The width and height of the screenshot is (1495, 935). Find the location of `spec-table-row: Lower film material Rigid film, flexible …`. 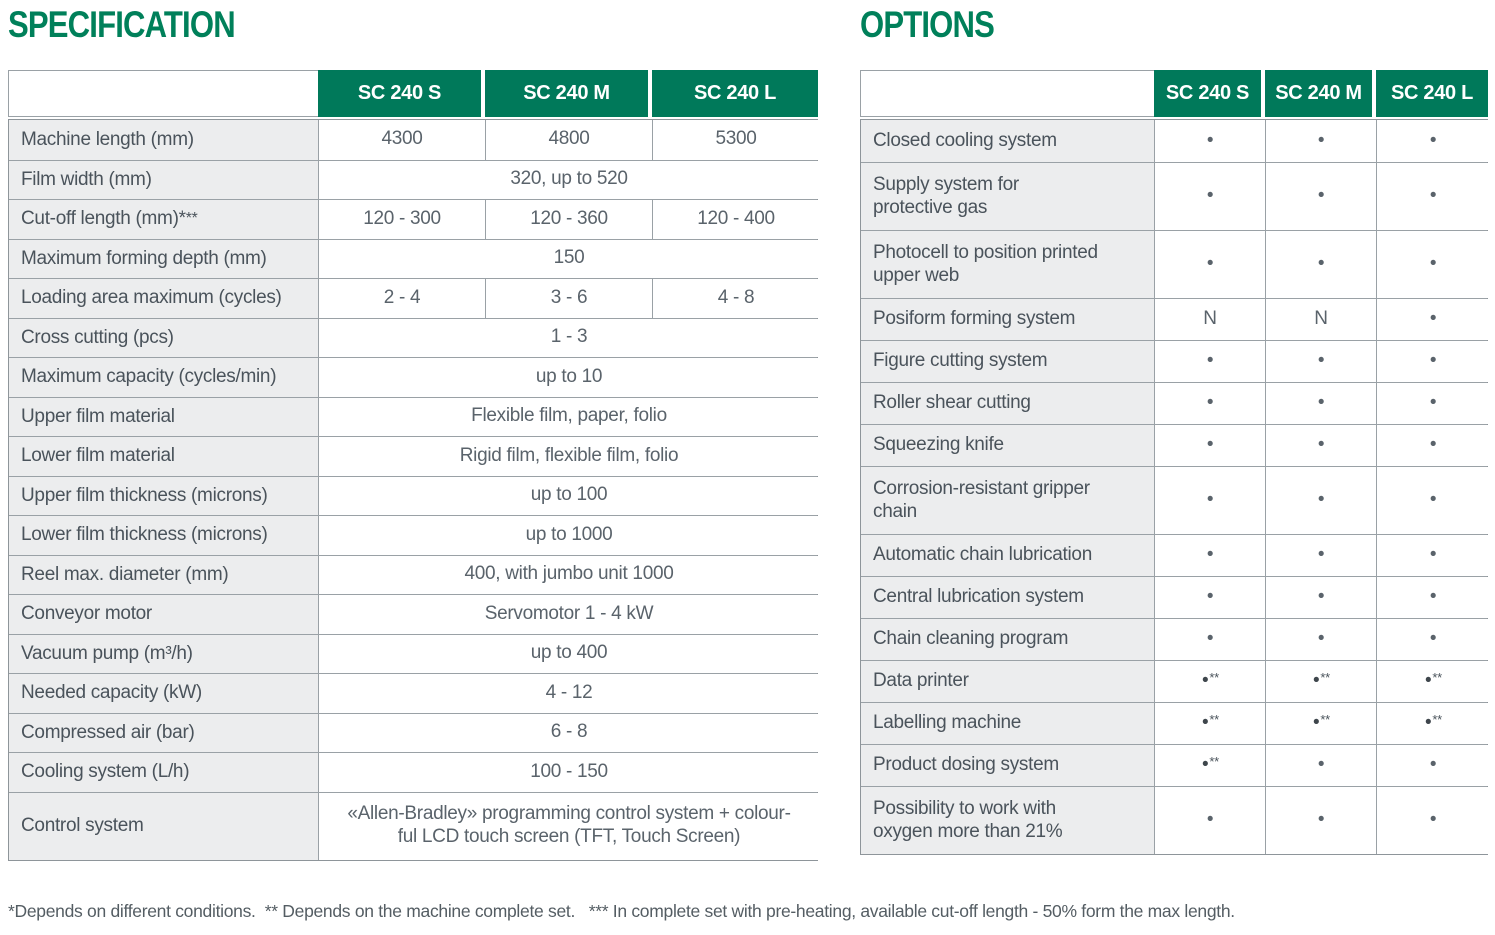

spec-table-row: Lower film material Rigid film, flexible … is located at coordinates (414, 456).